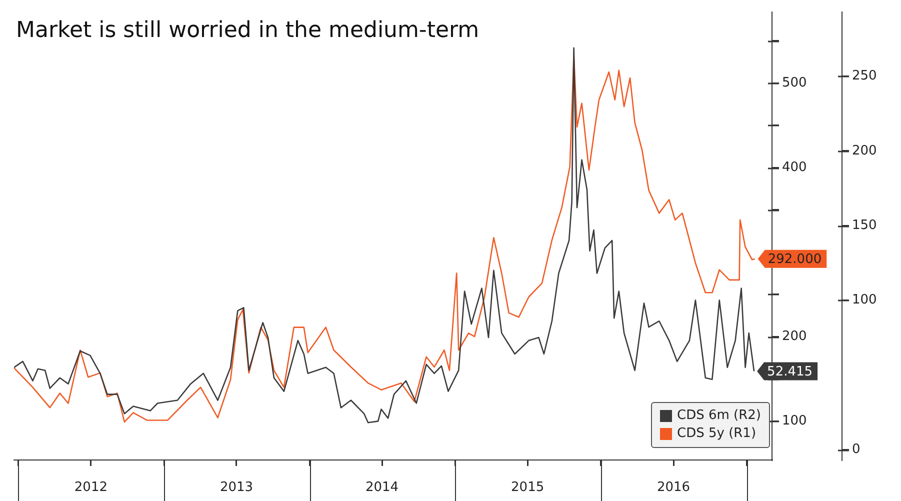  I want to click on y-tick-label: 200, so click(794, 336).